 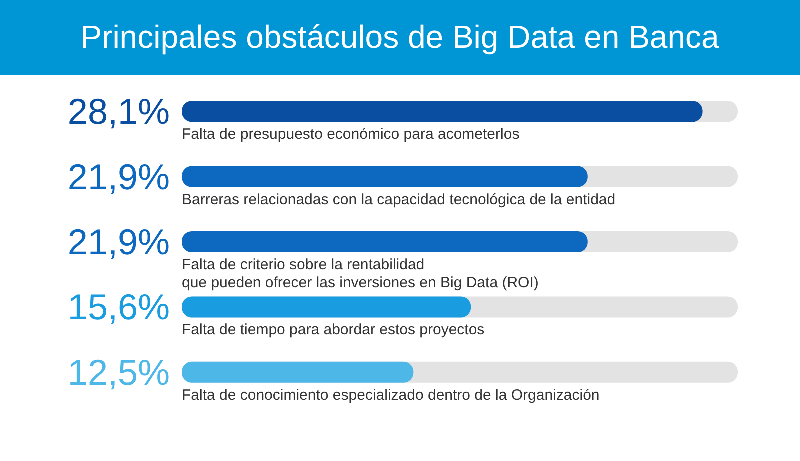 What do you see at coordinates (399, 199) in the screenshot?
I see `y-tick-label: Barreras relacionadas con la capacidad tecnológica de la entidad` at bounding box center [399, 199].